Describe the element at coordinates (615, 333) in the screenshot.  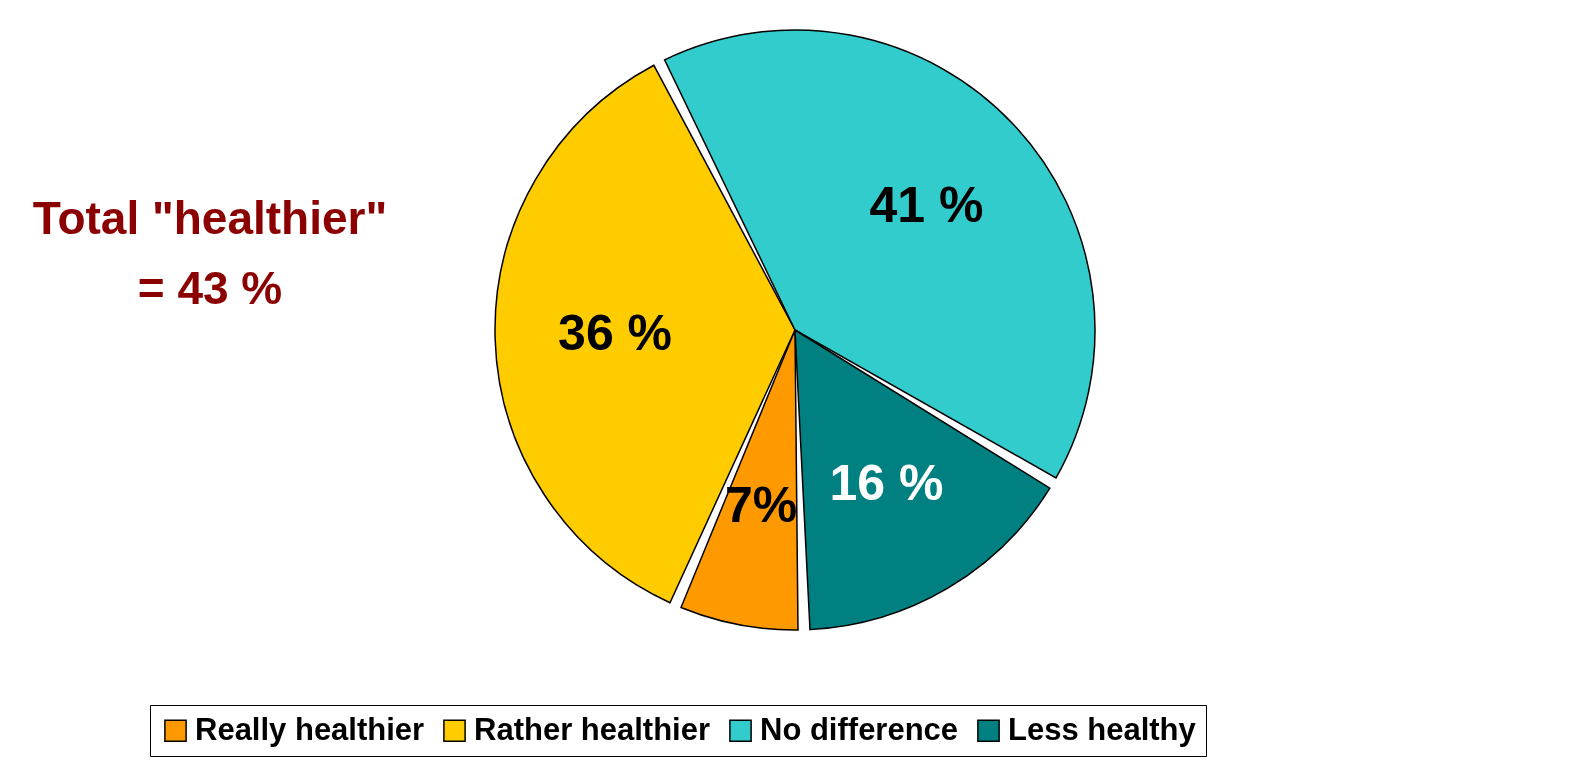
I see `data-label: 36 %` at that location.